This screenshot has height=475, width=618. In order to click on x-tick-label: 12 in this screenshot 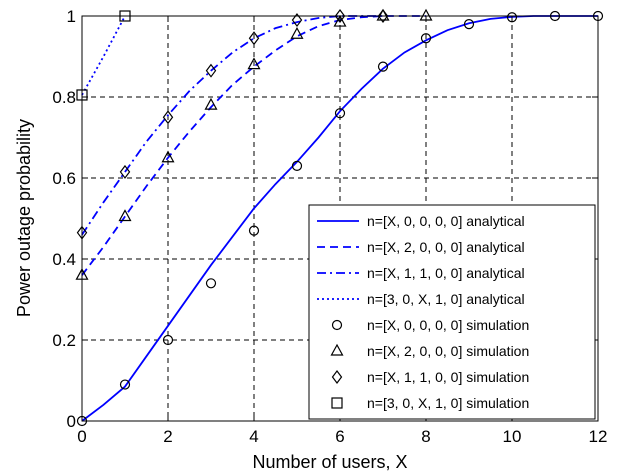, I will do `click(598, 436)`.